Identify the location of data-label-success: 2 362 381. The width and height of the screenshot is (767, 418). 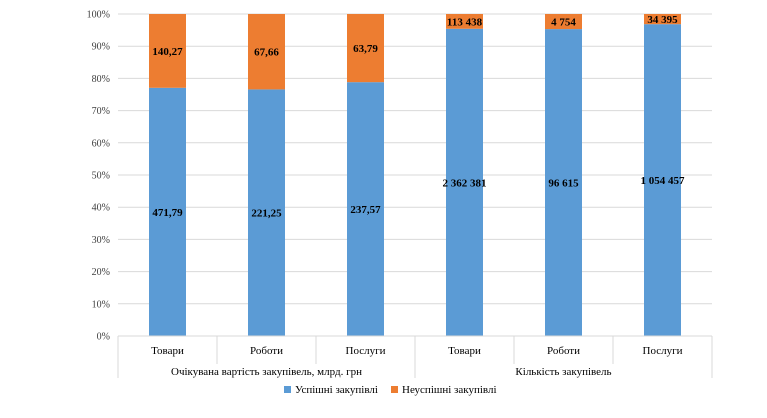
(465, 183).